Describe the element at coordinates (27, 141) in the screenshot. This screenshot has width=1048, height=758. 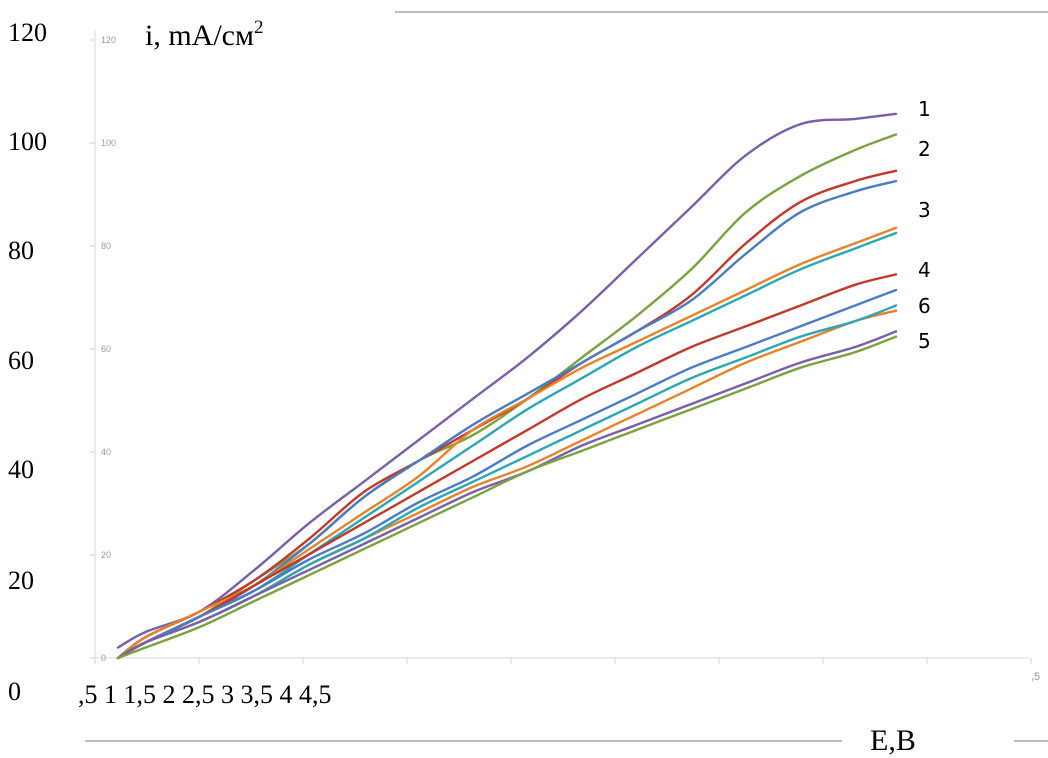
I see `y-outer-tick-label: 100` at that location.